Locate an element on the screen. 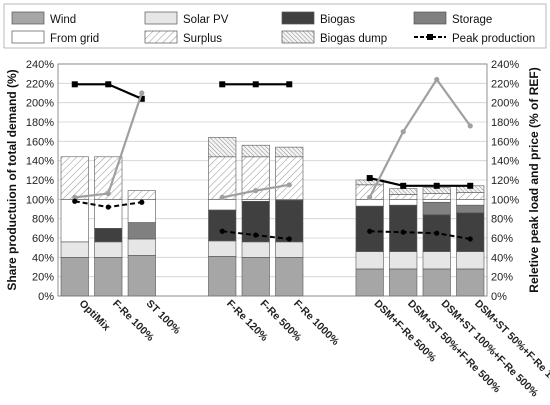 This screenshot has width=550, height=405. y-tick-label: 100% is located at coordinates (40, 200).